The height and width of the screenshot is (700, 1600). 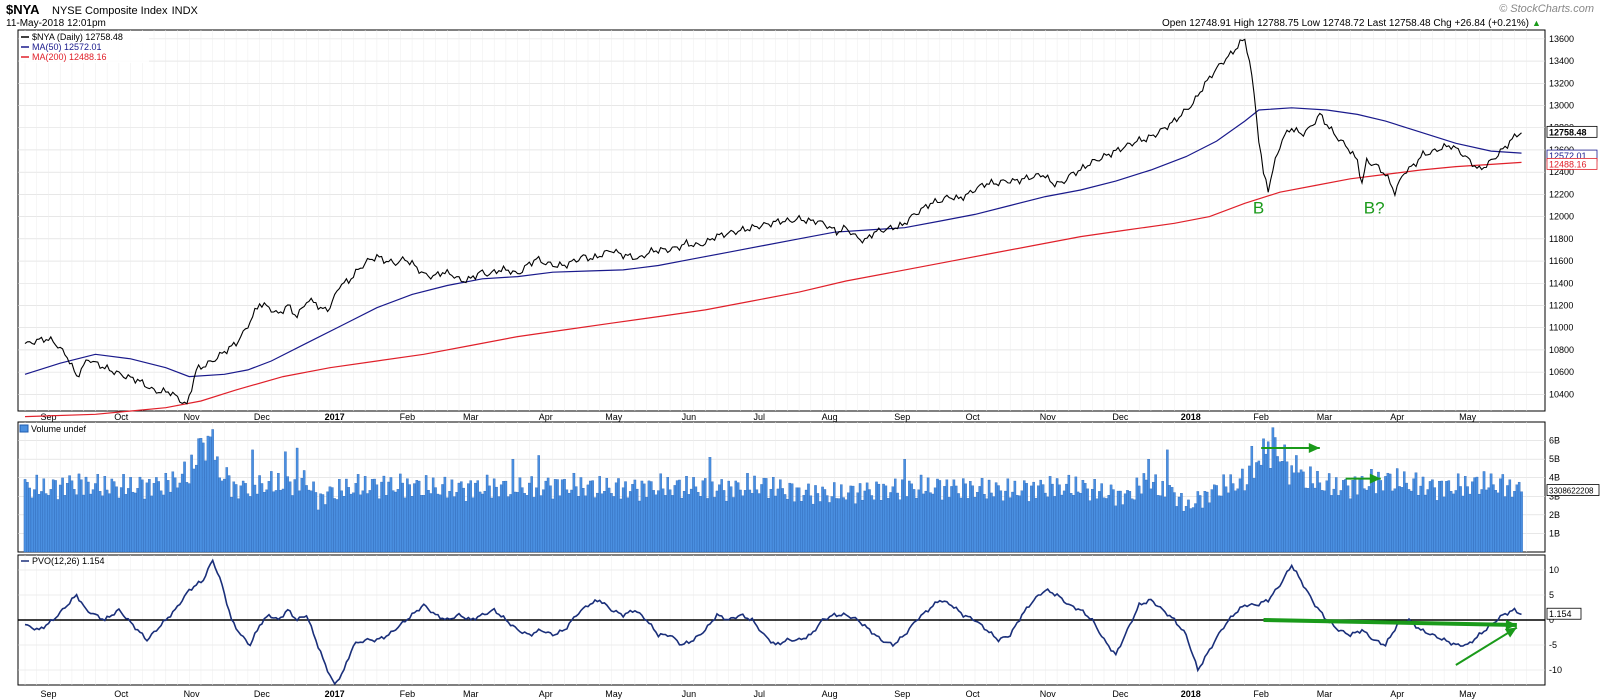 I want to click on x-tick-label: Feb, so click(x=408, y=694).